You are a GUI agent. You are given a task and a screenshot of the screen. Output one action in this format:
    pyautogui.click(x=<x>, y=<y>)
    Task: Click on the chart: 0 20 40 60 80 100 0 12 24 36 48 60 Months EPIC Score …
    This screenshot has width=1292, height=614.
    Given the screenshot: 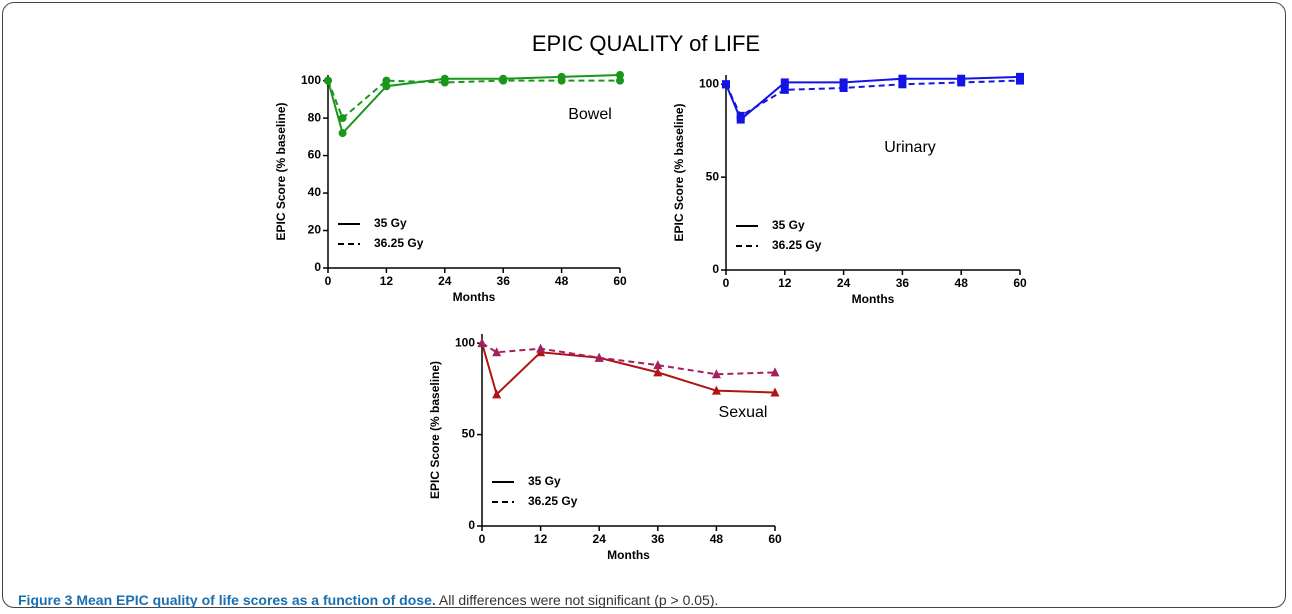 What is the action you would take?
    pyautogui.click(x=450, y=187)
    